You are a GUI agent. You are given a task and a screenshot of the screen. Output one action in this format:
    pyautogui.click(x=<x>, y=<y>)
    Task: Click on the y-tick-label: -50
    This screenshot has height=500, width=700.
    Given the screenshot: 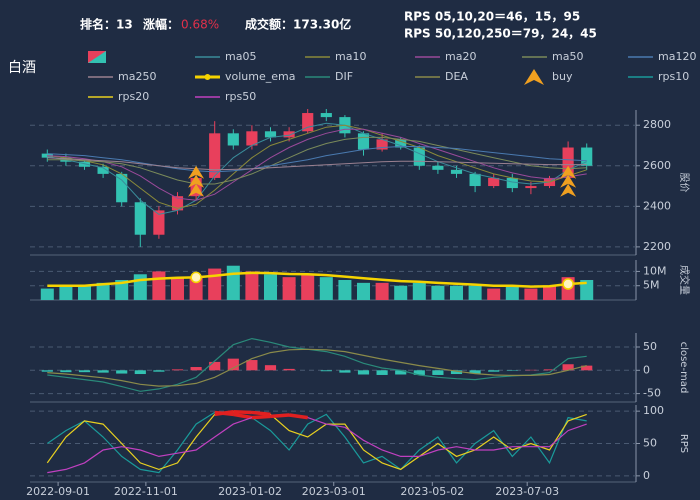 What is the action you would take?
    pyautogui.click(x=652, y=393)
    